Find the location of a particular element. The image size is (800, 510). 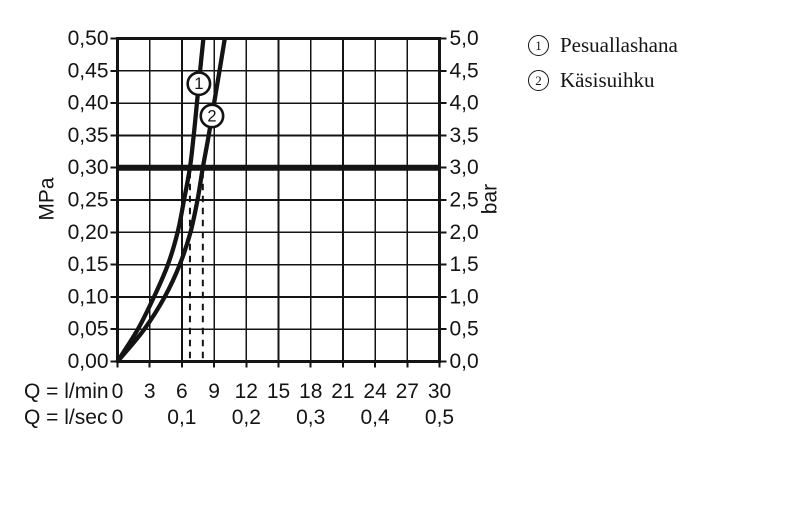

y-left-tick-label: 0,15 is located at coordinates (88, 264).